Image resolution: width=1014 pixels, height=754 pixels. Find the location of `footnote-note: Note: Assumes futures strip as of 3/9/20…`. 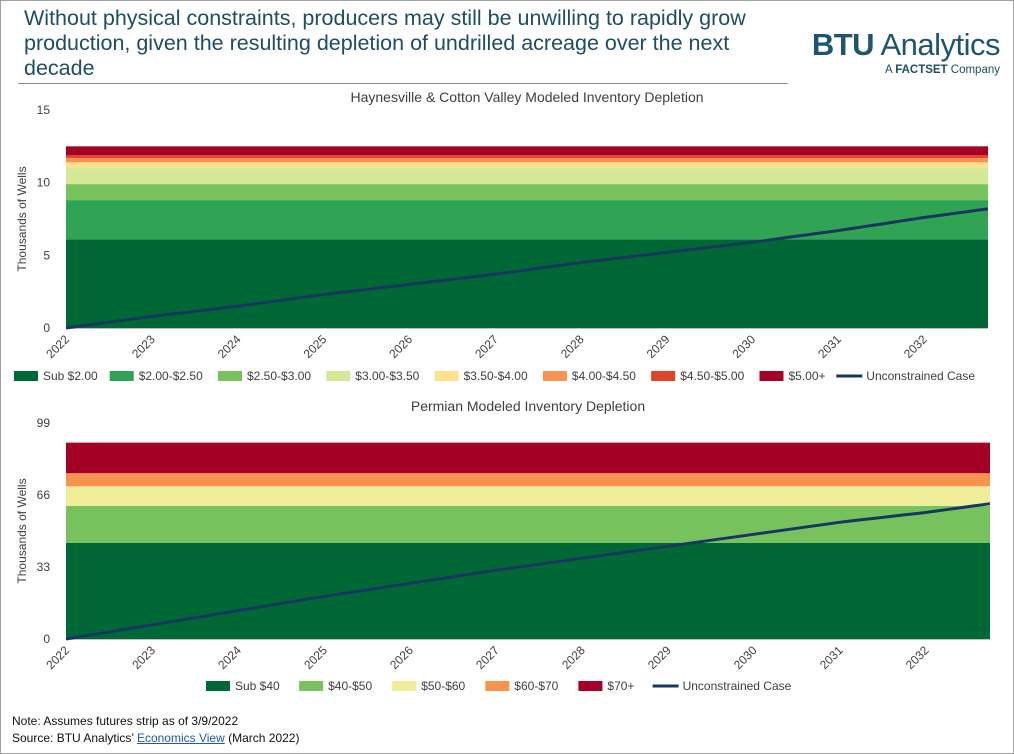

footnote-note: Note: Assumes futures strip as of 3/9/20… is located at coordinates (125, 721).